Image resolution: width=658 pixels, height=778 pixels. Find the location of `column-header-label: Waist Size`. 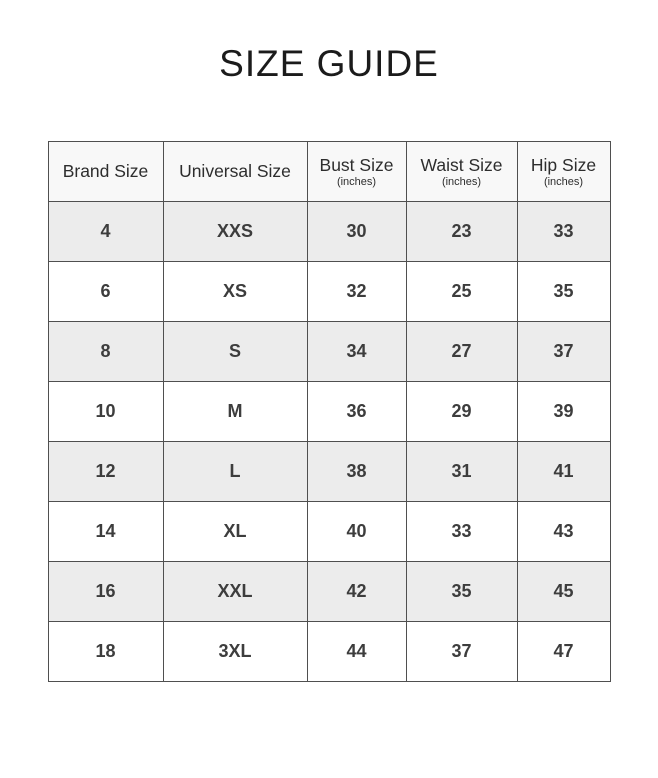

column-header-label: Waist Size is located at coordinates (461, 164).